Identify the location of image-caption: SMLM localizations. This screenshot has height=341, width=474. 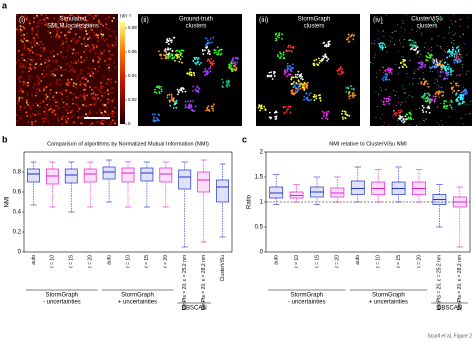
(73, 27).